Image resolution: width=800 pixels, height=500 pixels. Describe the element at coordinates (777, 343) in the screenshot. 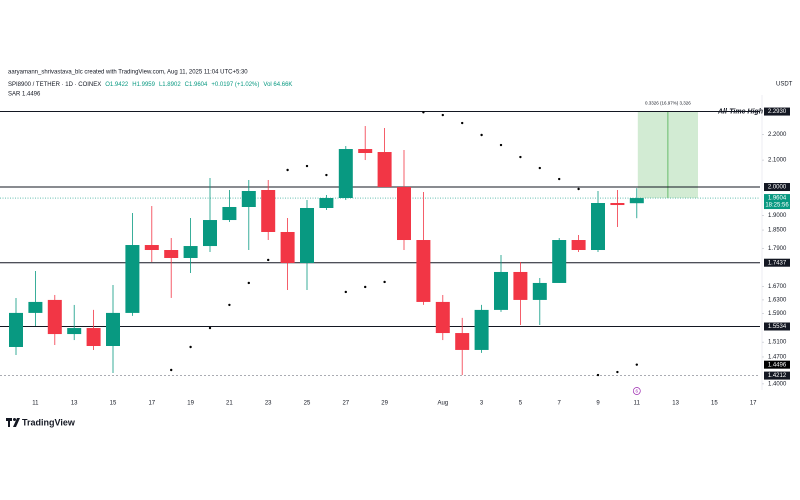

I see `y-tick-label: 1.5100` at that location.